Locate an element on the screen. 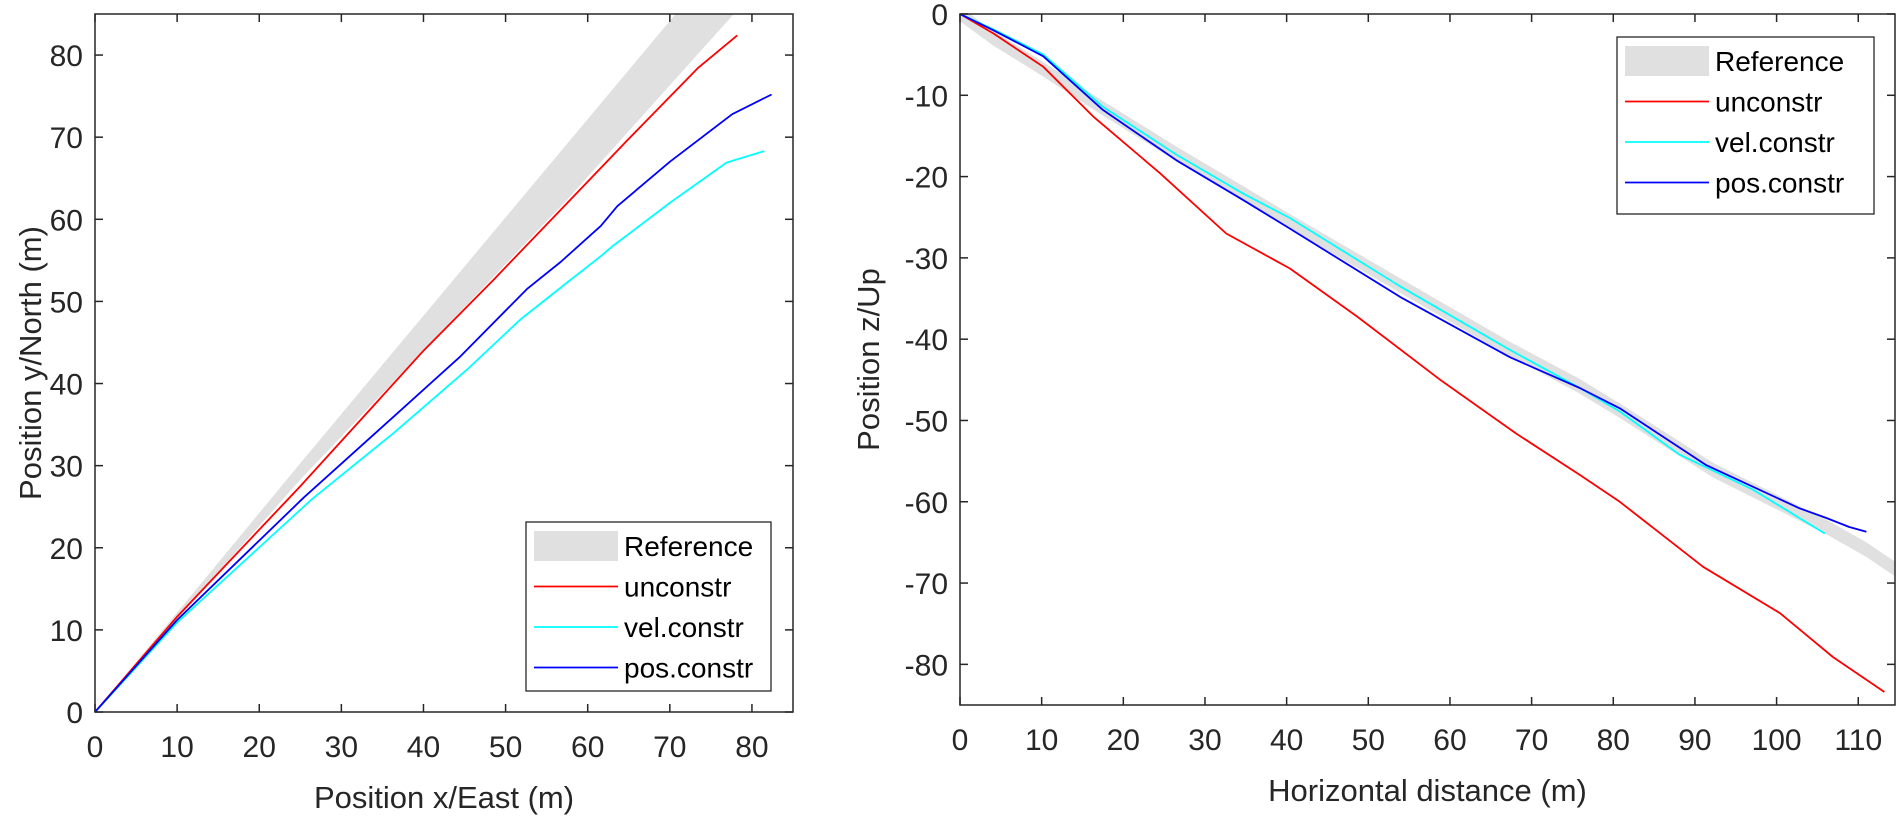 This screenshot has height=817, width=1900. y-tick-label: 20 is located at coordinates (66, 549).